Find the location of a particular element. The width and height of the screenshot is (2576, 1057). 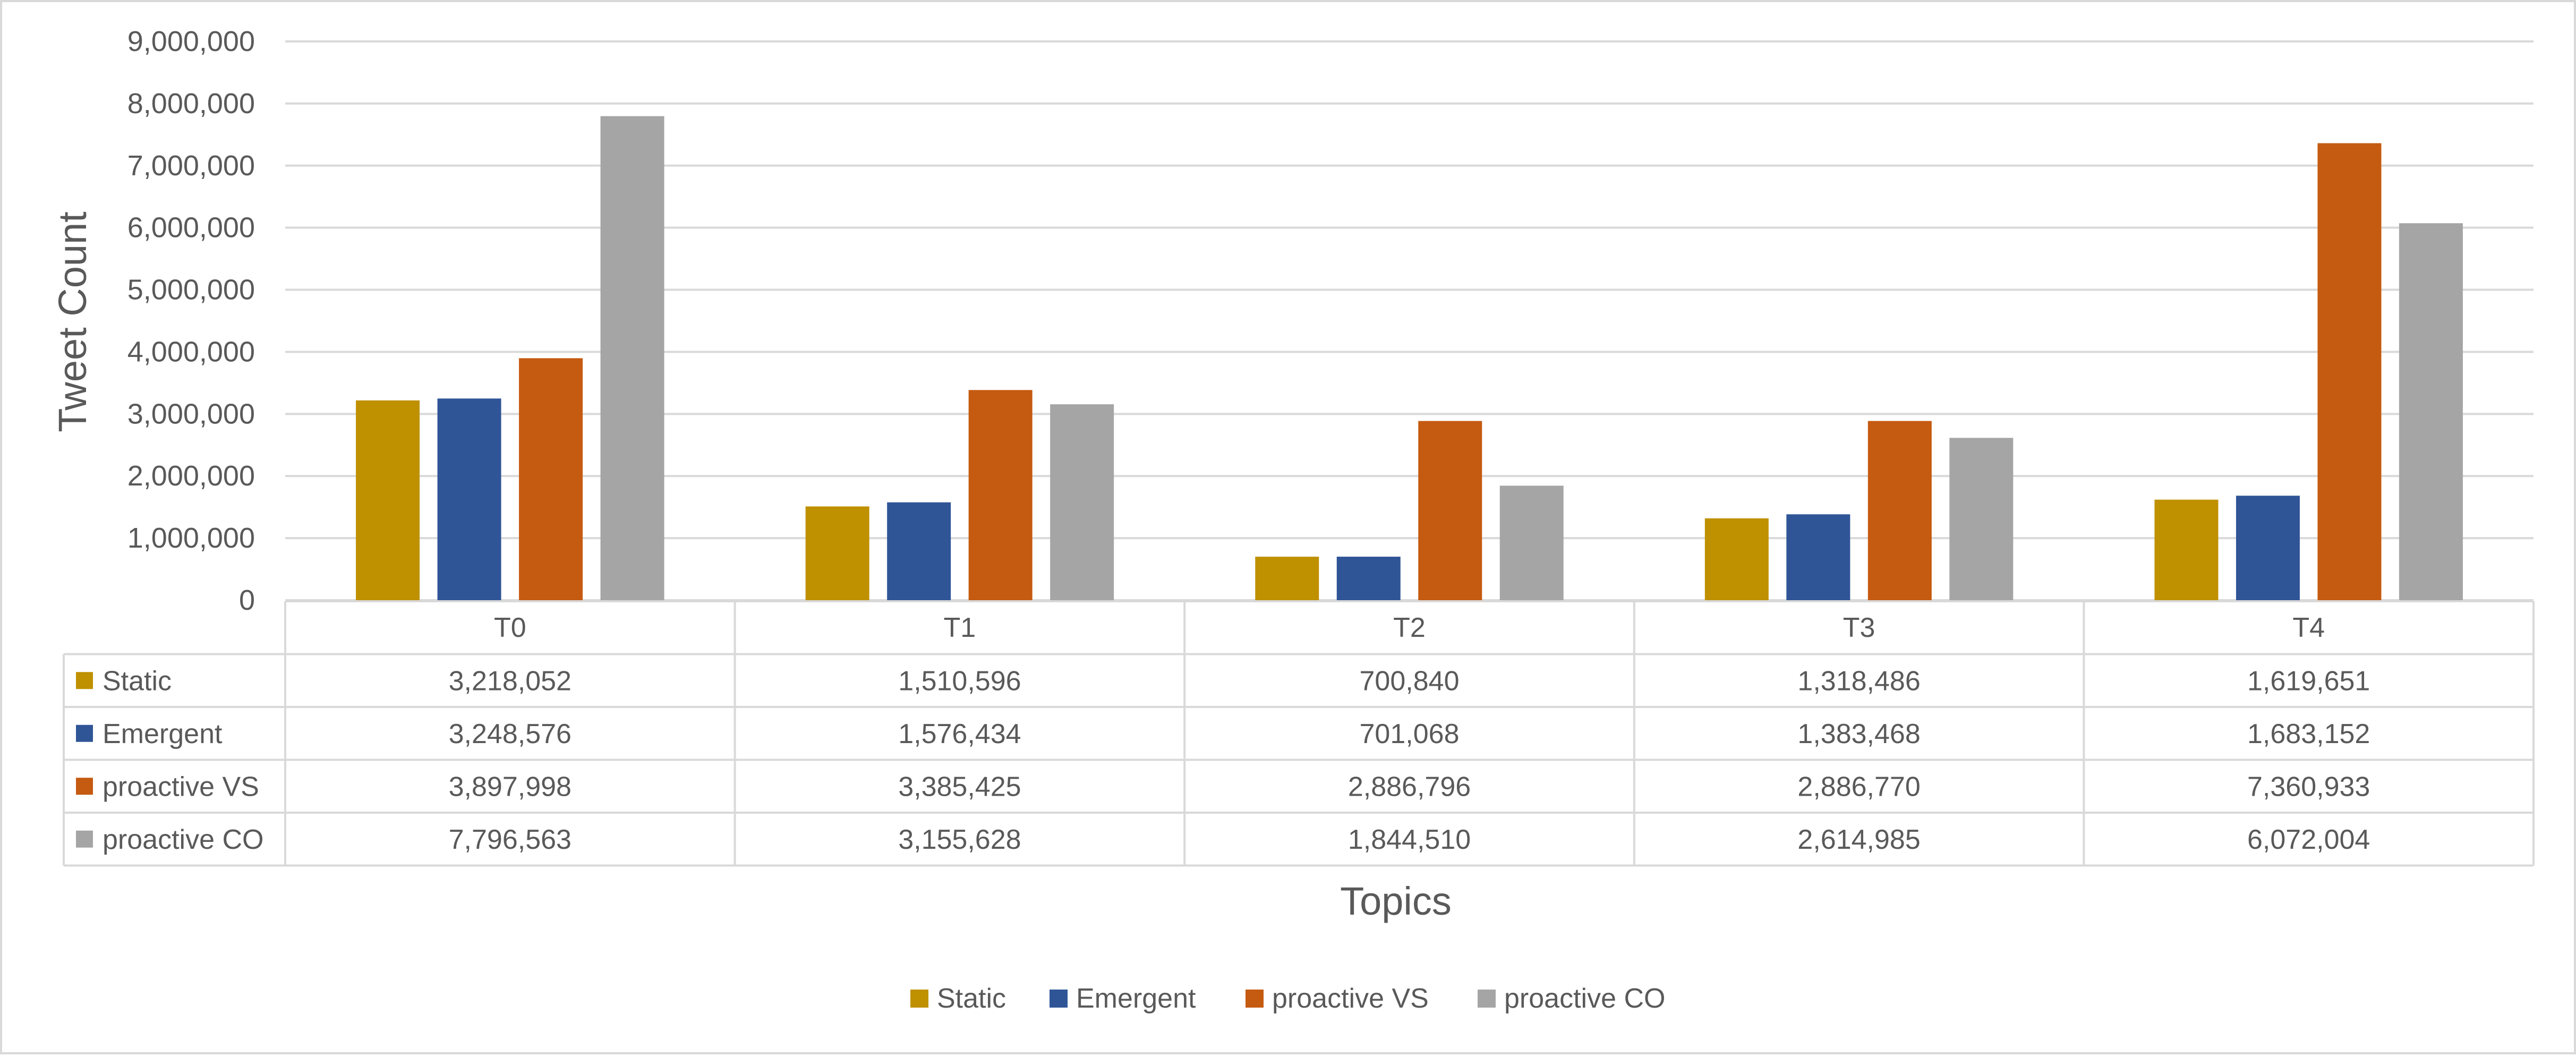

category-label: T4 is located at coordinates (2308, 627).